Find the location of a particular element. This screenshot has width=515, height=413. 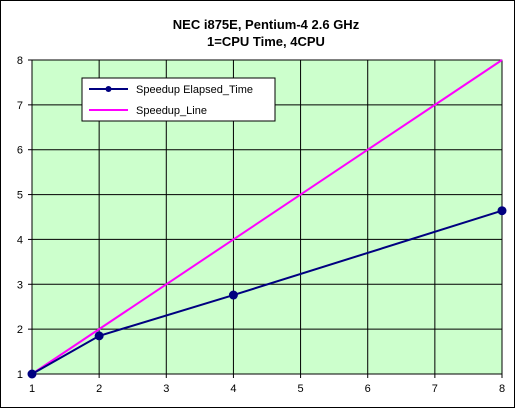

y-tick-label: 2 is located at coordinates (20, 330).